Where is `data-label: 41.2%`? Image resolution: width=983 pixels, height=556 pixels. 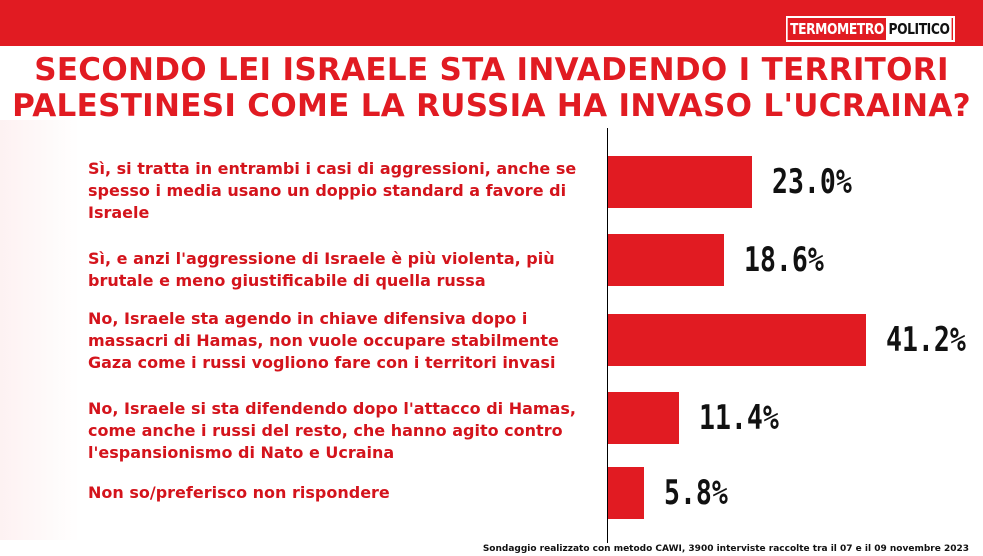
data-label: 41.2% is located at coordinates (926, 340).